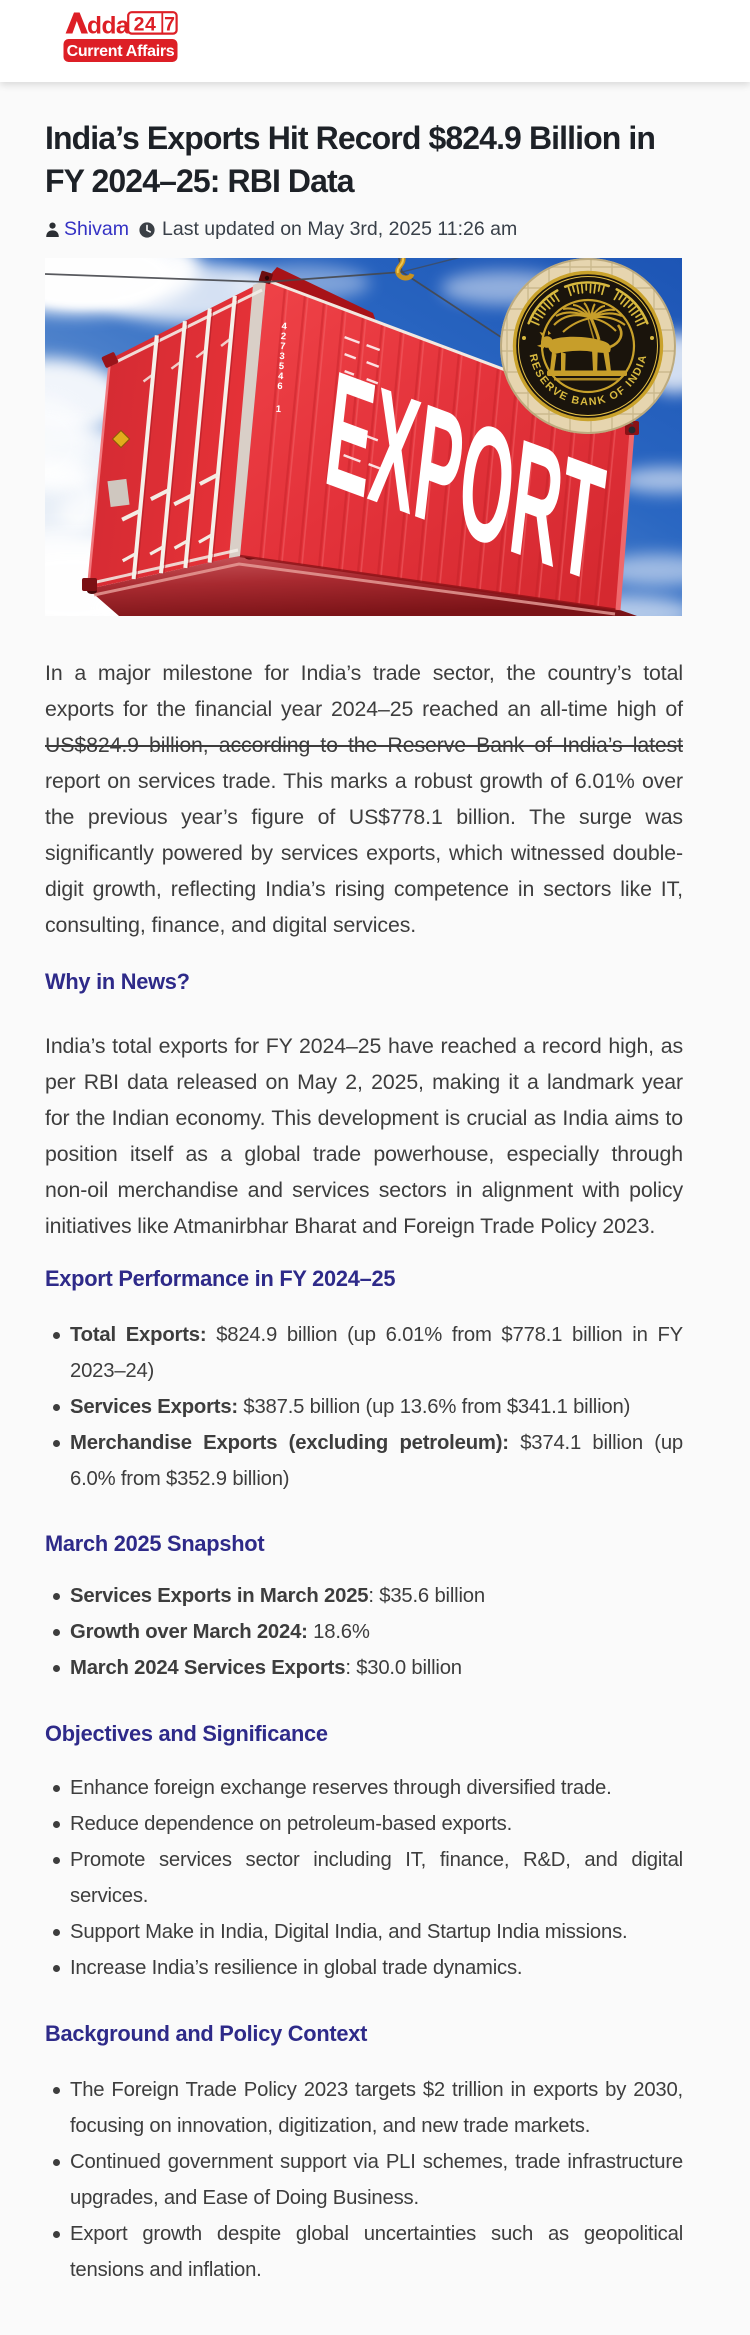 The width and height of the screenshot is (750, 2335). I want to click on svg-text: 6, so click(280, 386).